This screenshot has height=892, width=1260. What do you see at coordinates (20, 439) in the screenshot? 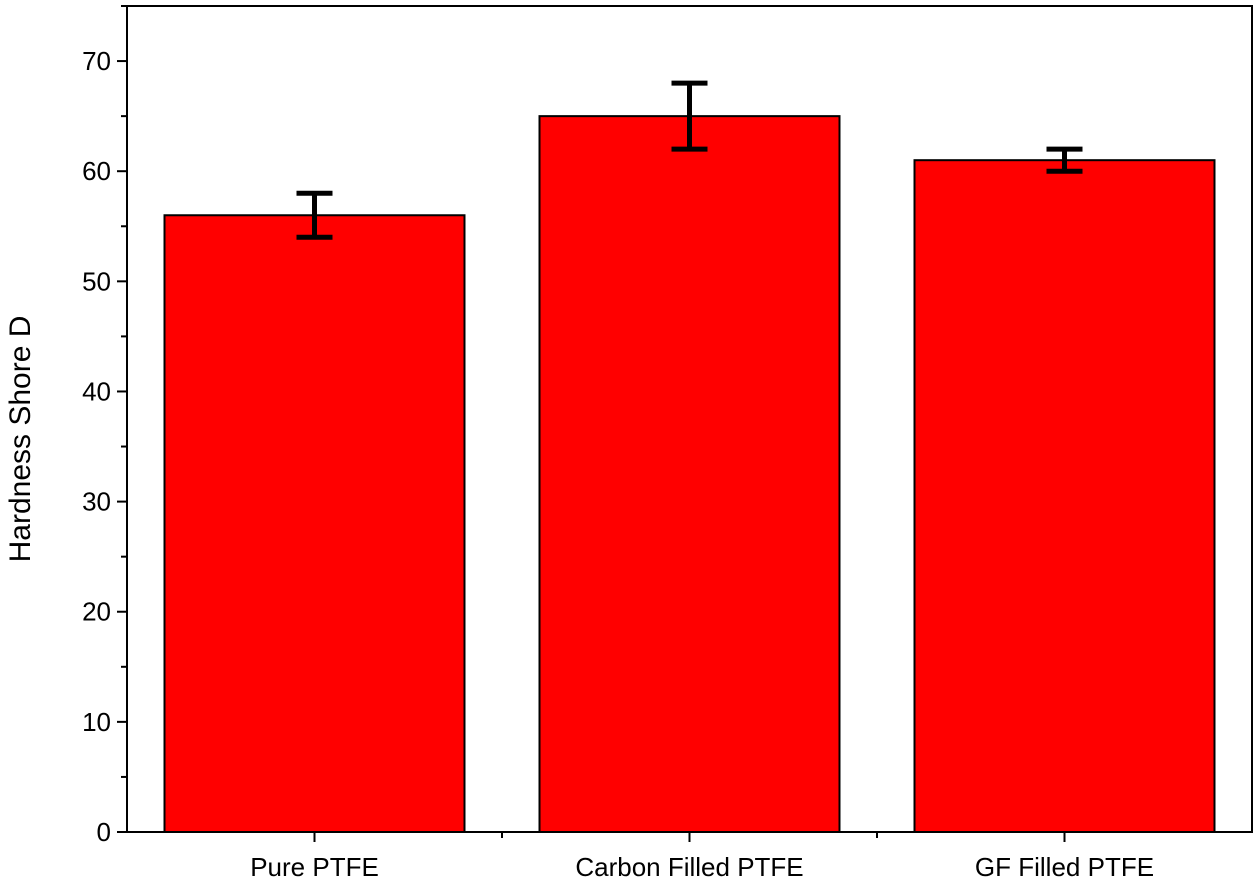
I see `y-axis-title: Hardness Shore D` at bounding box center [20, 439].